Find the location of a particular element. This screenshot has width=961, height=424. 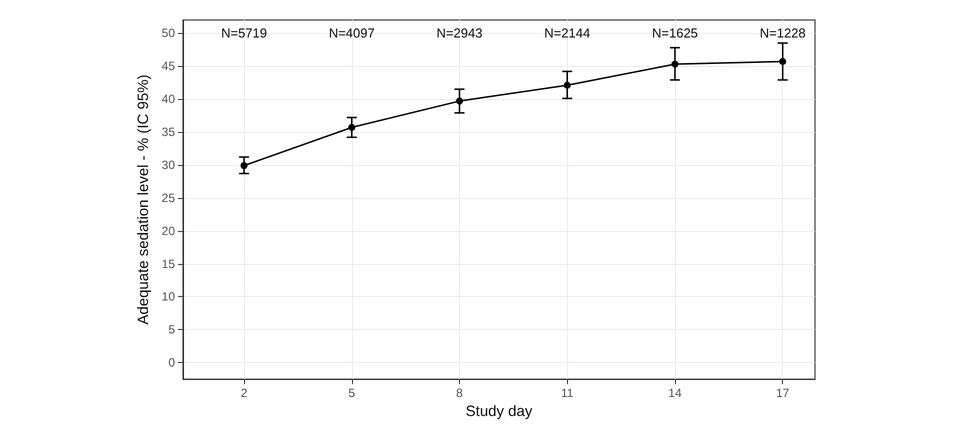

y-tick-label: 30 is located at coordinates (169, 165).